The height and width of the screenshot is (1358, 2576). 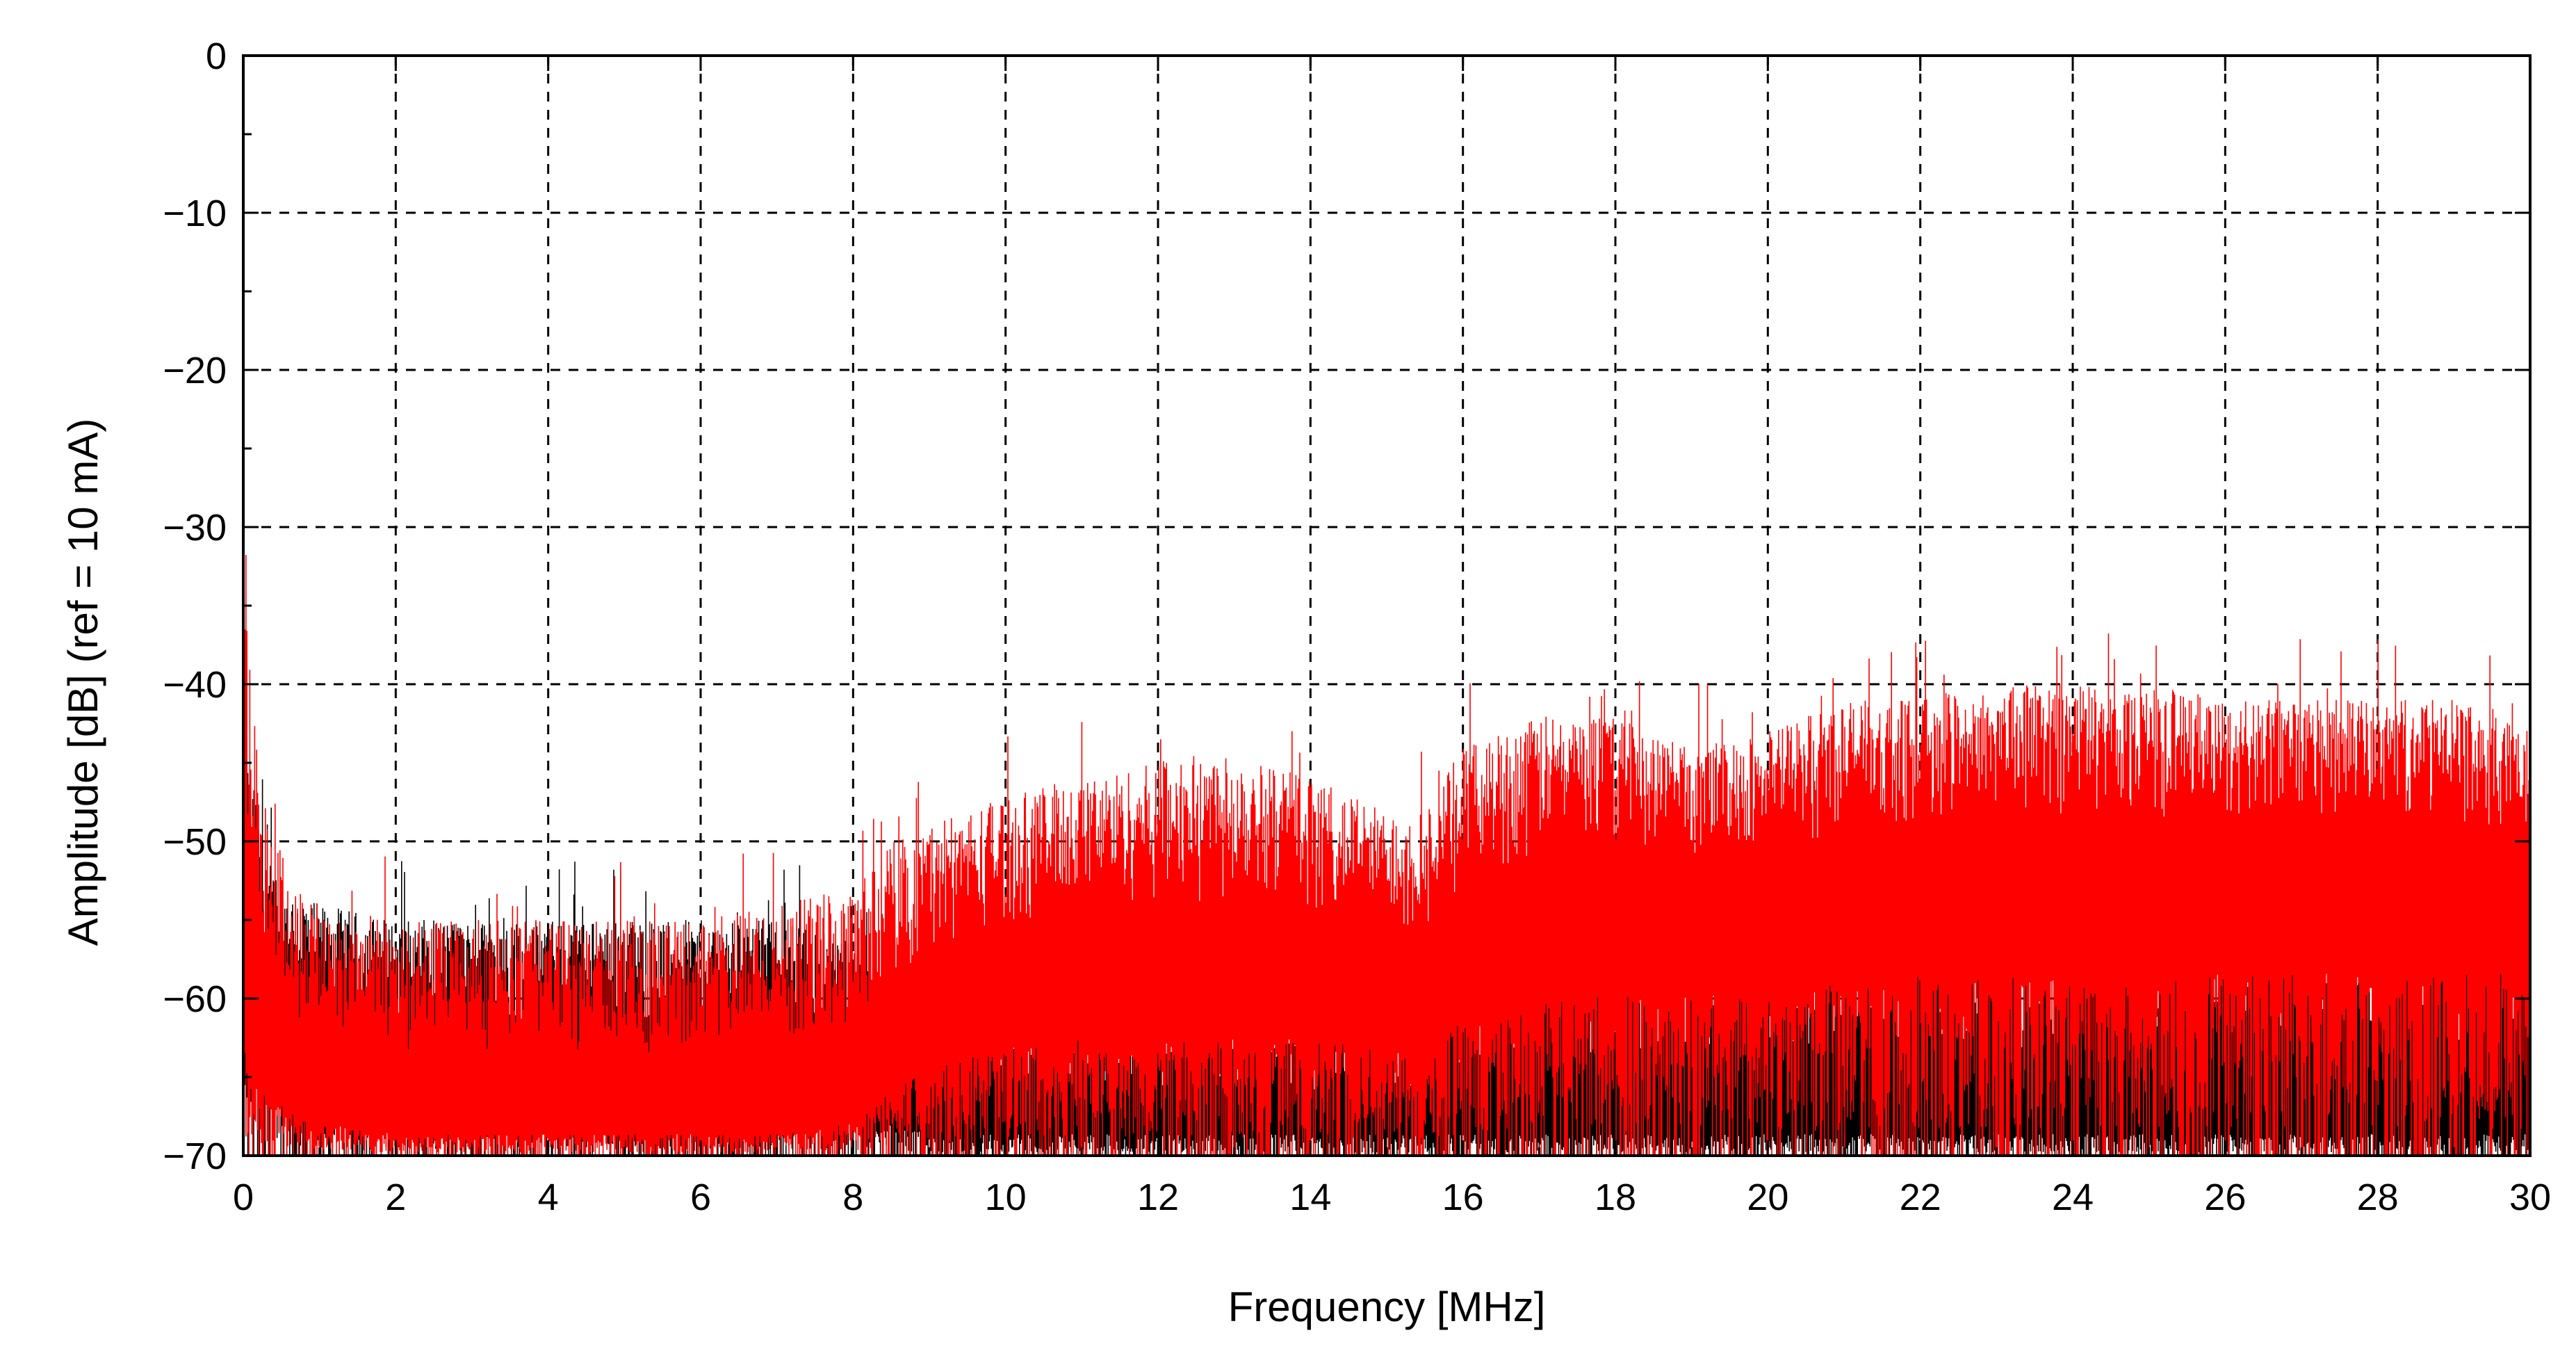 What do you see at coordinates (83, 682) in the screenshot?
I see `y-axis-label: Amplitude [dB] (ref = 10 mA)` at bounding box center [83, 682].